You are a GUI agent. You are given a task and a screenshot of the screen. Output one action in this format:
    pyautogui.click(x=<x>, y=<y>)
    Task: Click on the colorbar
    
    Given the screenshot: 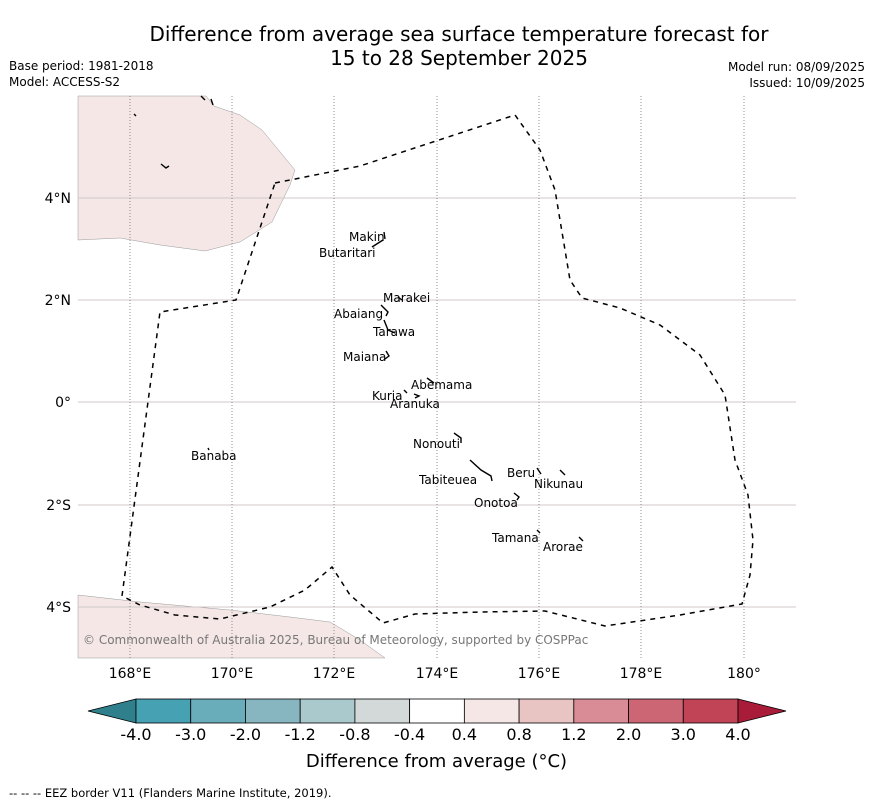 What is the action you would take?
    pyautogui.click(x=437, y=711)
    